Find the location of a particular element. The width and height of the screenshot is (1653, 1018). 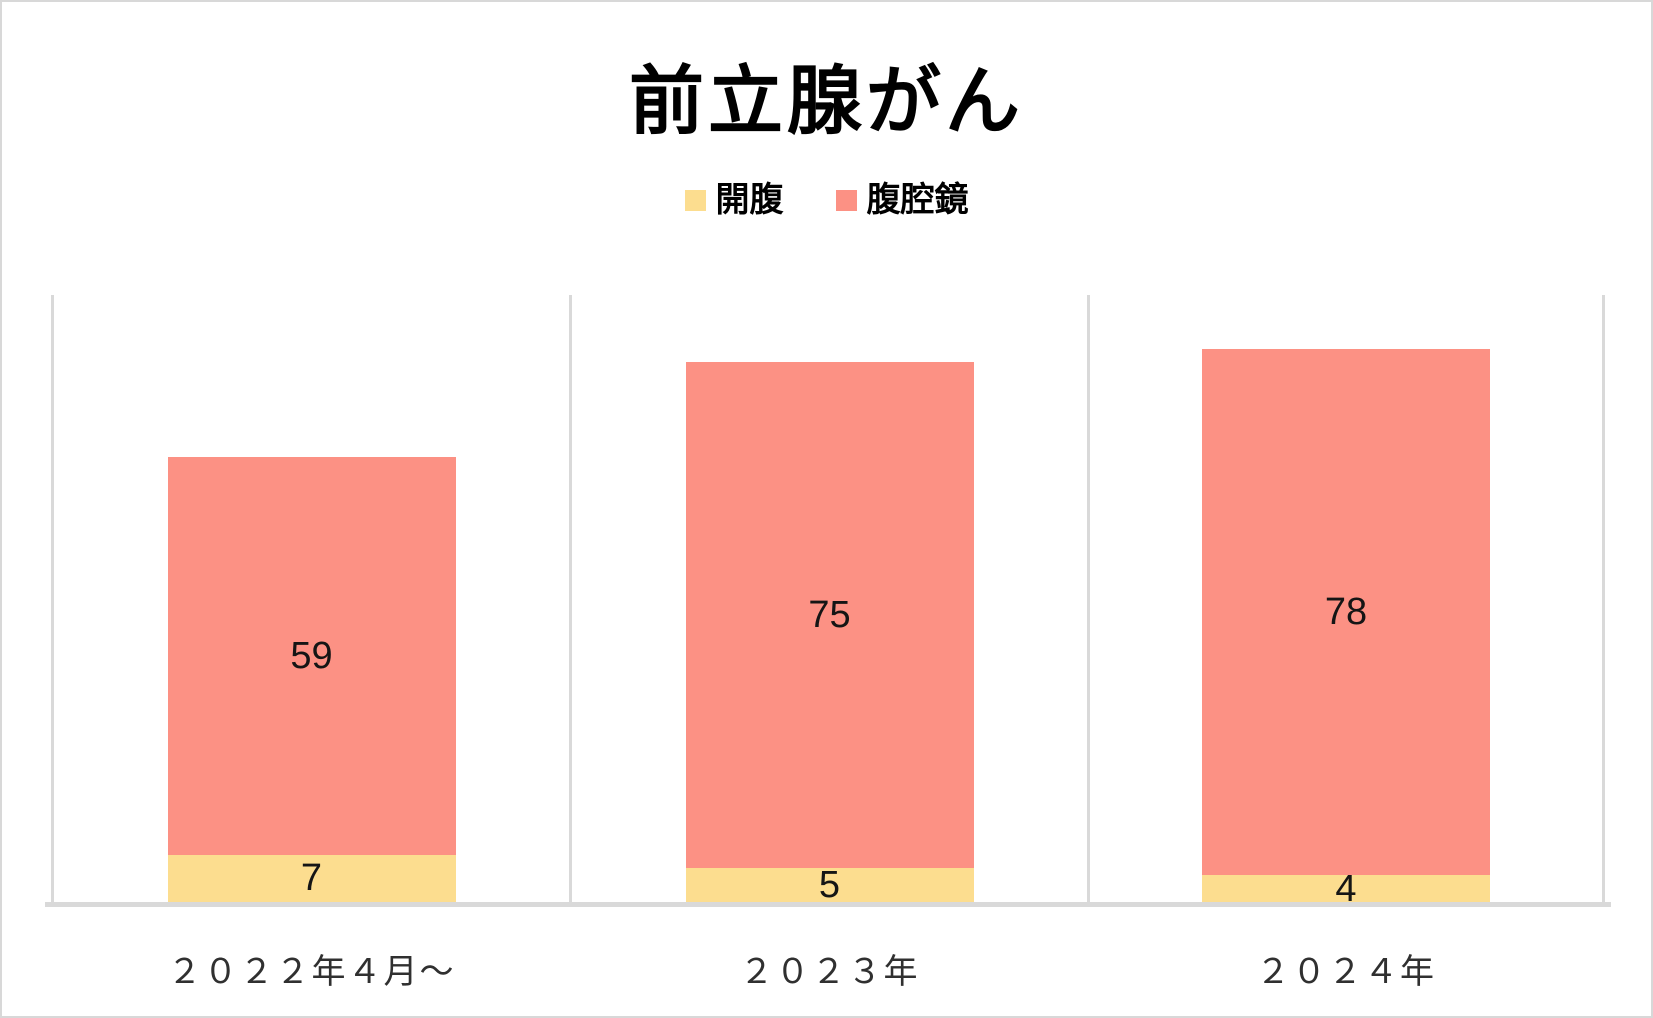

bar-segment-laparoscopy: 75 is located at coordinates (829, 615).